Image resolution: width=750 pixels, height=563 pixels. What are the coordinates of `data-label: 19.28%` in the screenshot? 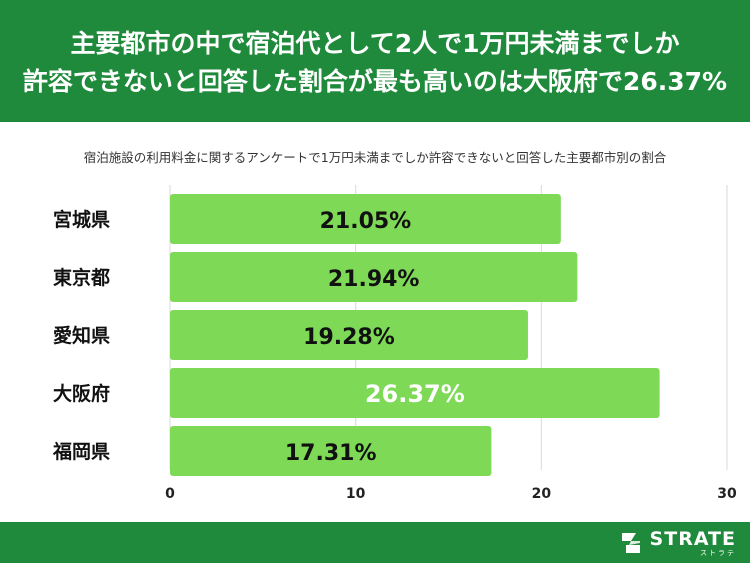 It's located at (349, 337).